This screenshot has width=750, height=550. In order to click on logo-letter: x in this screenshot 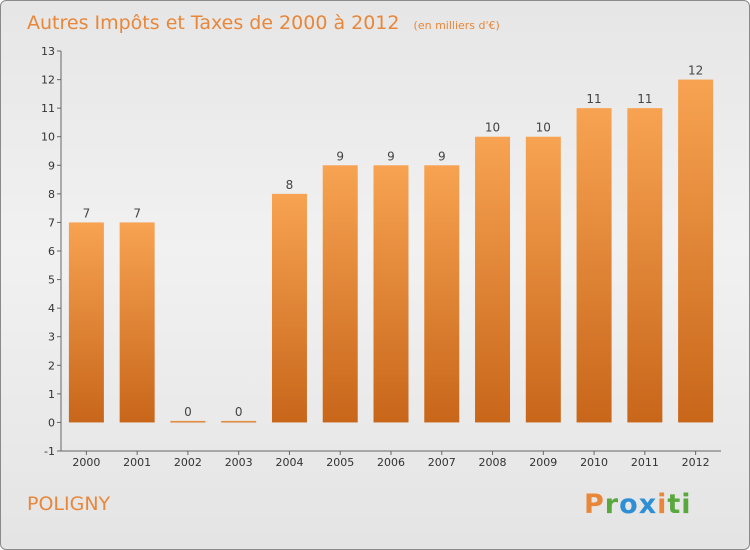, I will do `click(648, 504)`.